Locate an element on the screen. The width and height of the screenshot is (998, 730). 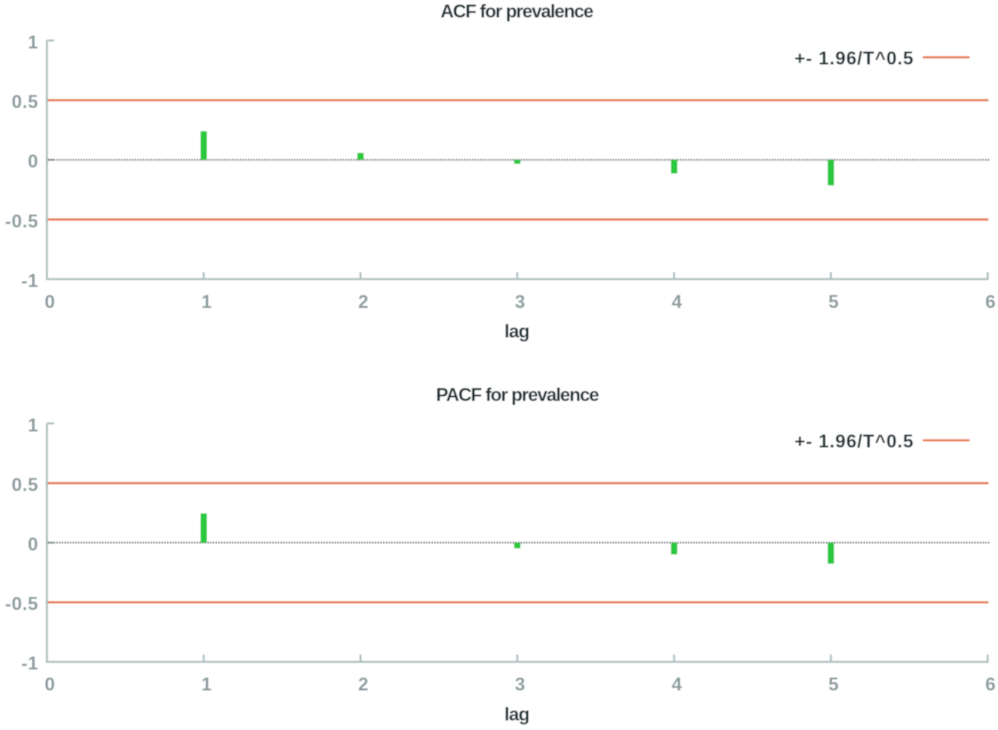
svg-text: PACF for prevalence is located at coordinates (517, 394).